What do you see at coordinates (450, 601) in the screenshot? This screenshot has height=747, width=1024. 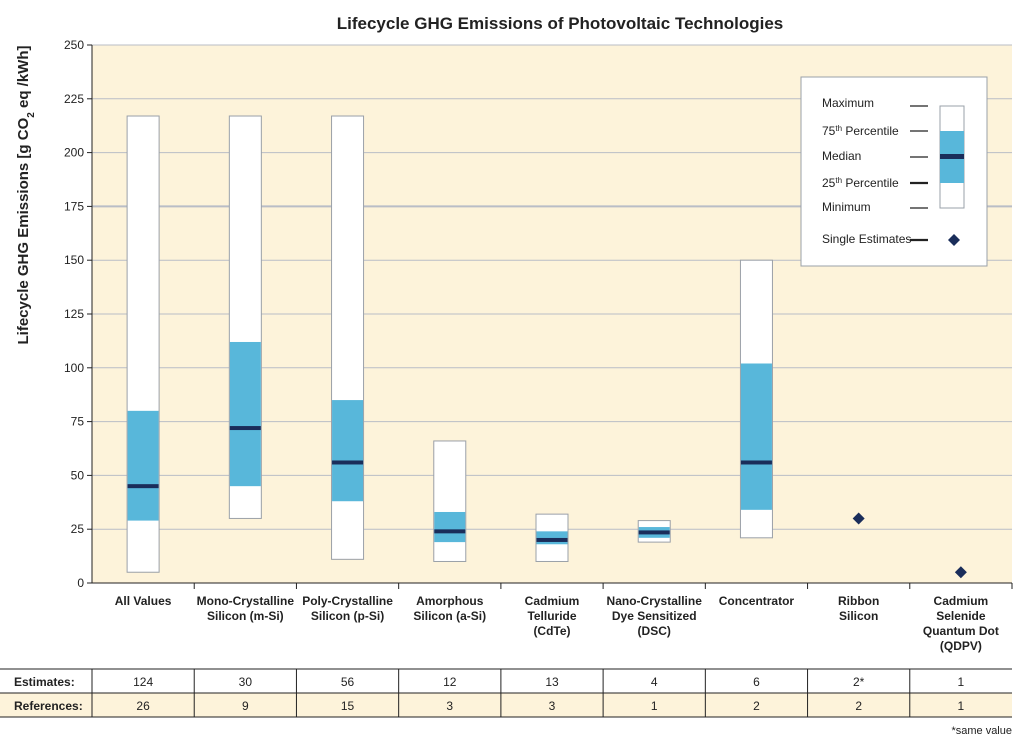 I see `category-label-line: Amorphous` at bounding box center [450, 601].